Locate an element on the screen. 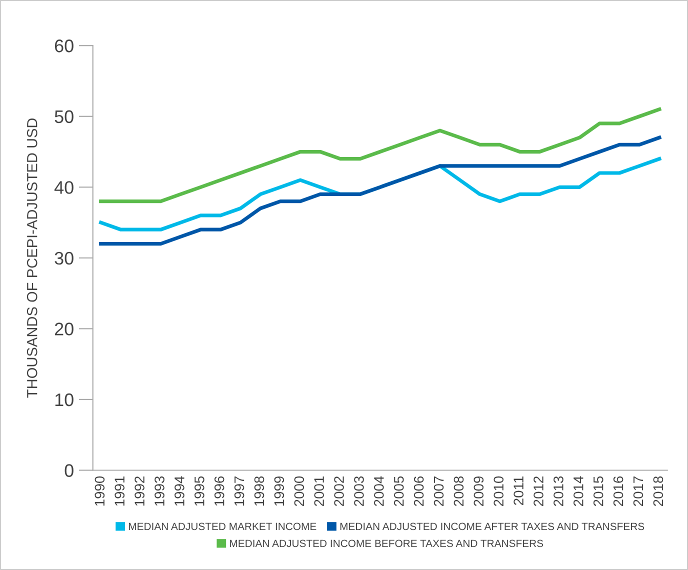 The width and height of the screenshot is (688, 570). x-tick-label: 2009 is located at coordinates (479, 491).